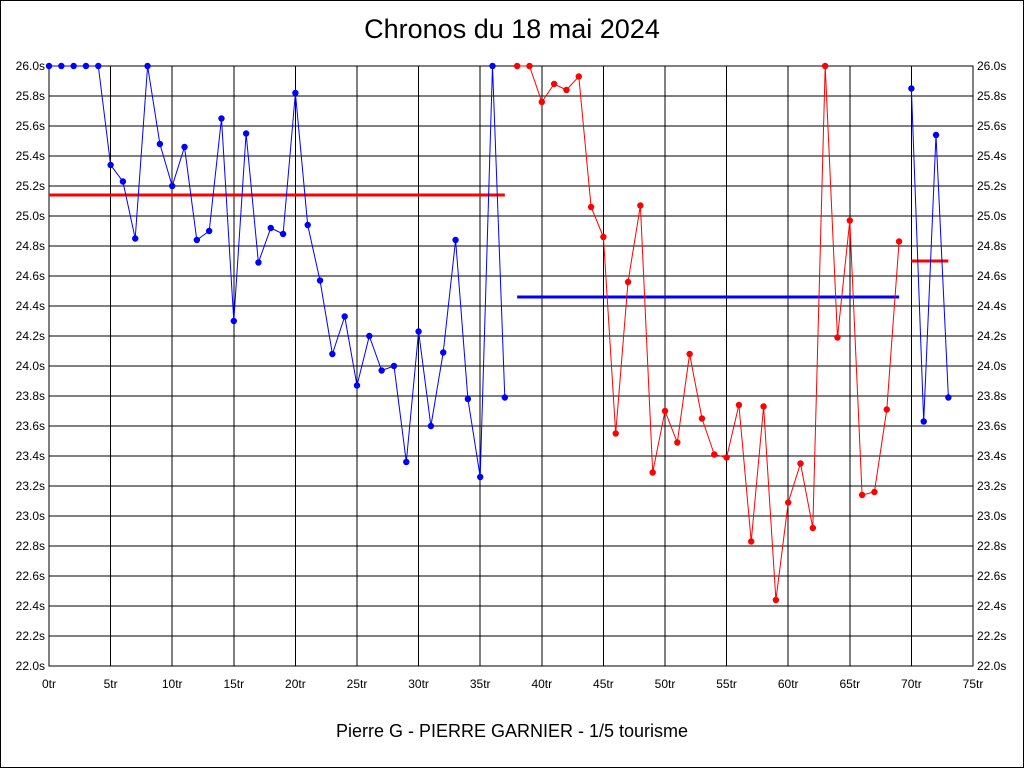 Image resolution: width=1024 pixels, height=768 pixels. I want to click on y-tick-label-right: 22.8s, so click(991, 546).